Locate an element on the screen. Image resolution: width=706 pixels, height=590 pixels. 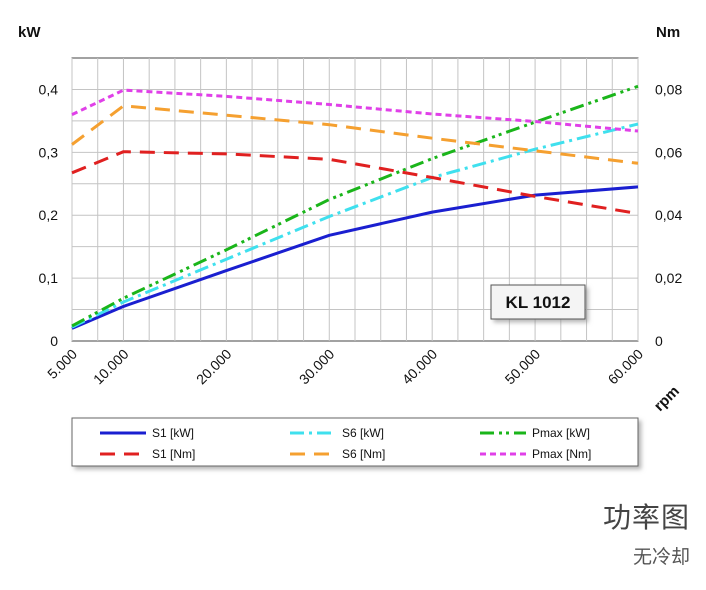
x-tick-label: 60.000 is located at coordinates (626, 367).